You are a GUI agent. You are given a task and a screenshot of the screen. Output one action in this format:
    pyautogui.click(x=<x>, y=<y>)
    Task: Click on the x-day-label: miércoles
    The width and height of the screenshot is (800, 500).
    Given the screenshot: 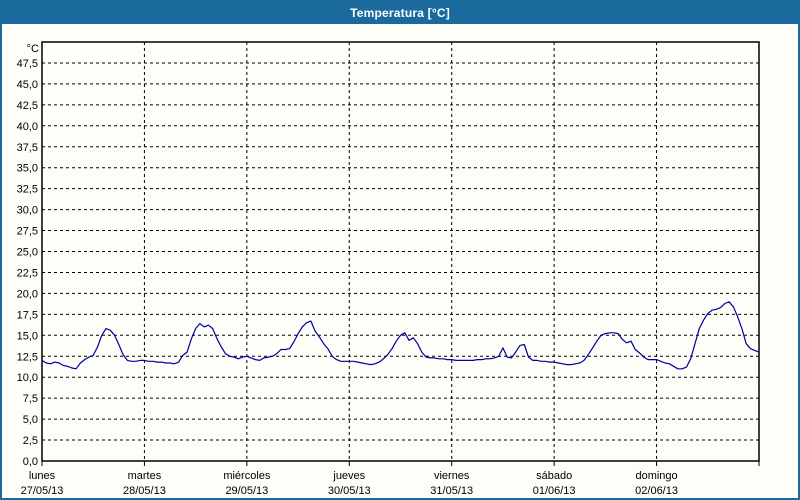 What is the action you would take?
    pyautogui.click(x=247, y=476)
    